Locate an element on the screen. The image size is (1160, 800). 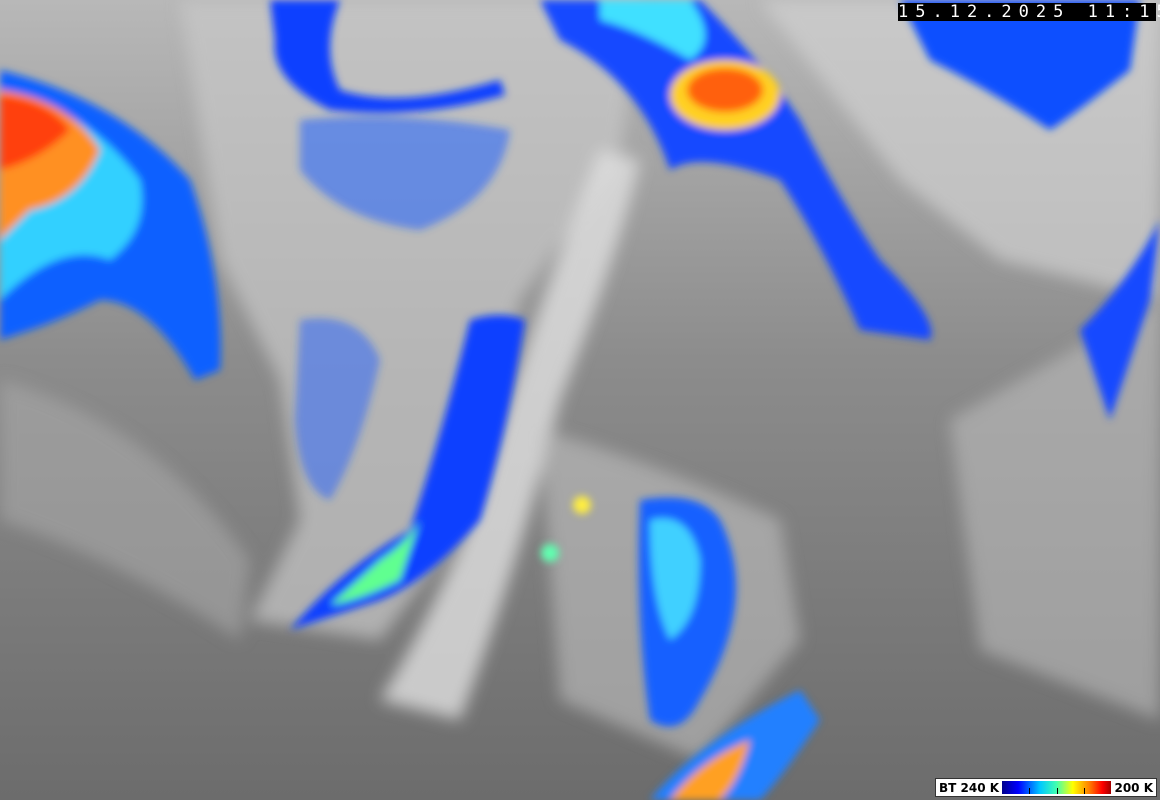
colorbar-legend: BT 240 K 200 K is located at coordinates (1046, 787).